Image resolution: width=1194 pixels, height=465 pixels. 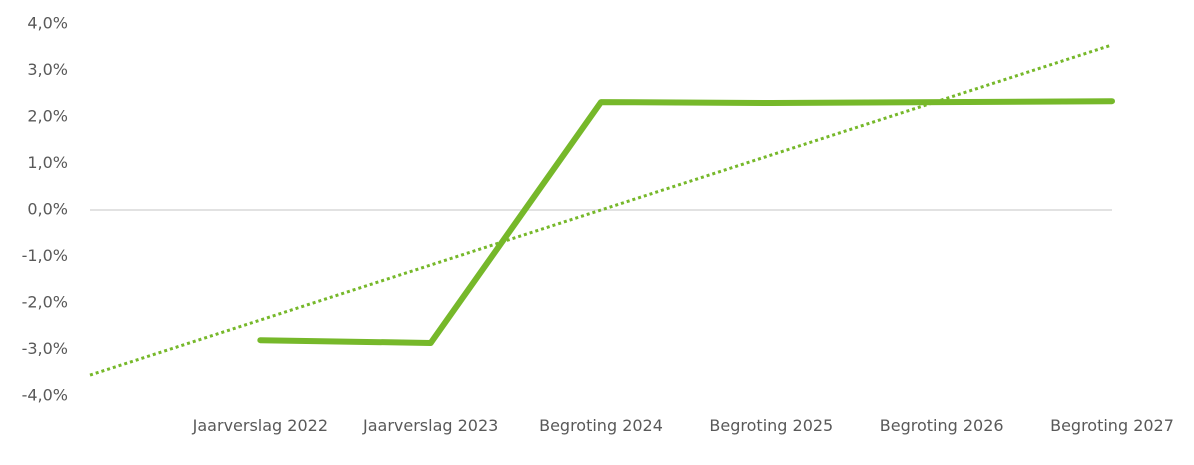 What do you see at coordinates (45, 395) in the screenshot?
I see `y-tick-label: -4,0%` at bounding box center [45, 395].